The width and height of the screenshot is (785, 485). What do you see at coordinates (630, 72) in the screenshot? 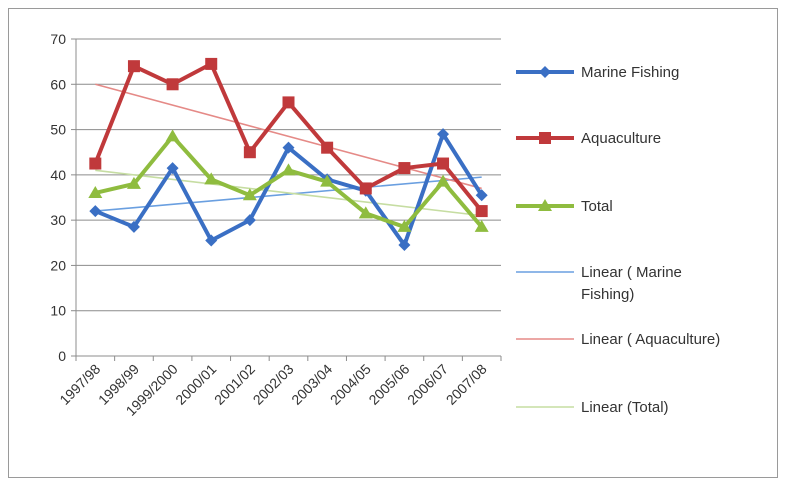
I see `legend-label: Marine Fishing` at bounding box center [630, 72].